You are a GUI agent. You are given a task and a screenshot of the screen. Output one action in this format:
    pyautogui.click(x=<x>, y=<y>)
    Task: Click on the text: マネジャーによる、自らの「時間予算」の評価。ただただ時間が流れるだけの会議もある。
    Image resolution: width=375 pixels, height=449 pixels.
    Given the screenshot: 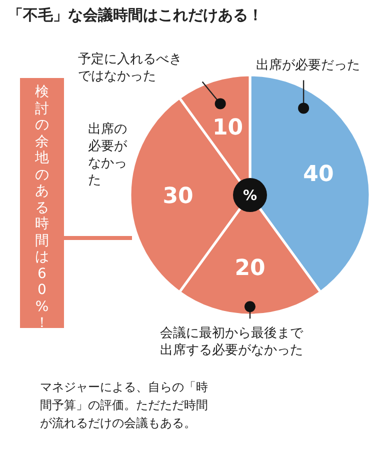 What is the action you would take?
    pyautogui.click(x=124, y=405)
    